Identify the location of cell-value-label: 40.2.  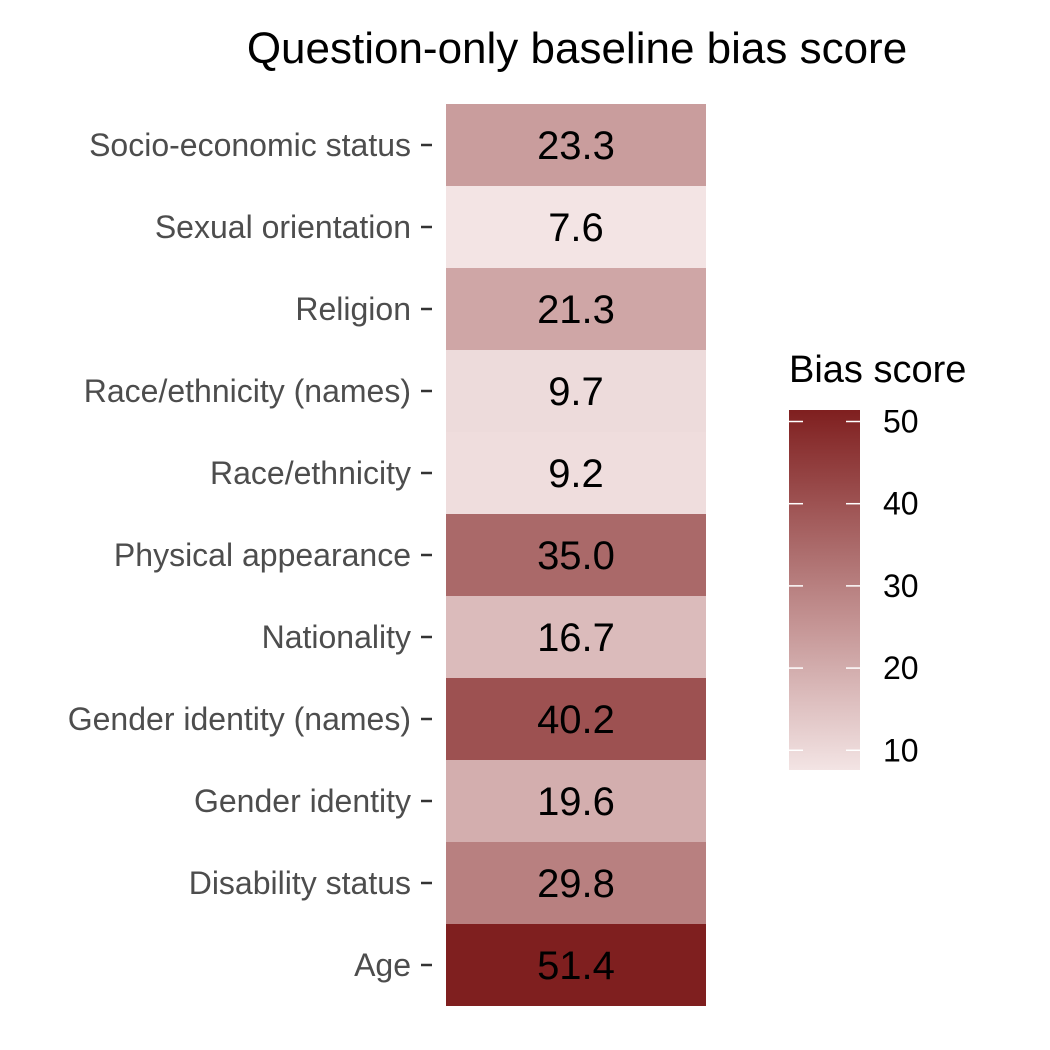
(576, 720).